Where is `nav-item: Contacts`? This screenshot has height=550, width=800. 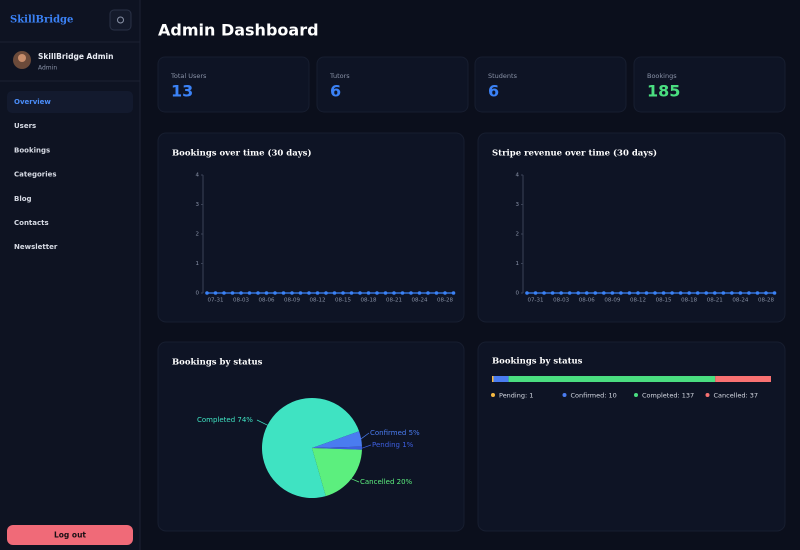
nav-item: Contacts is located at coordinates (31, 223).